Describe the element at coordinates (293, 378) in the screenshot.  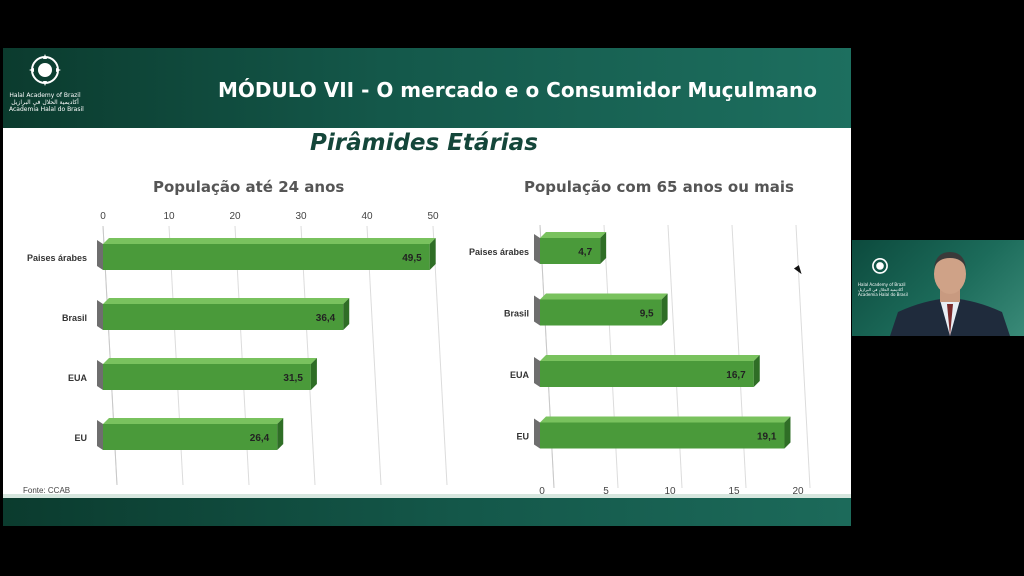
I see `chart-1-data-label: 31,5` at that location.